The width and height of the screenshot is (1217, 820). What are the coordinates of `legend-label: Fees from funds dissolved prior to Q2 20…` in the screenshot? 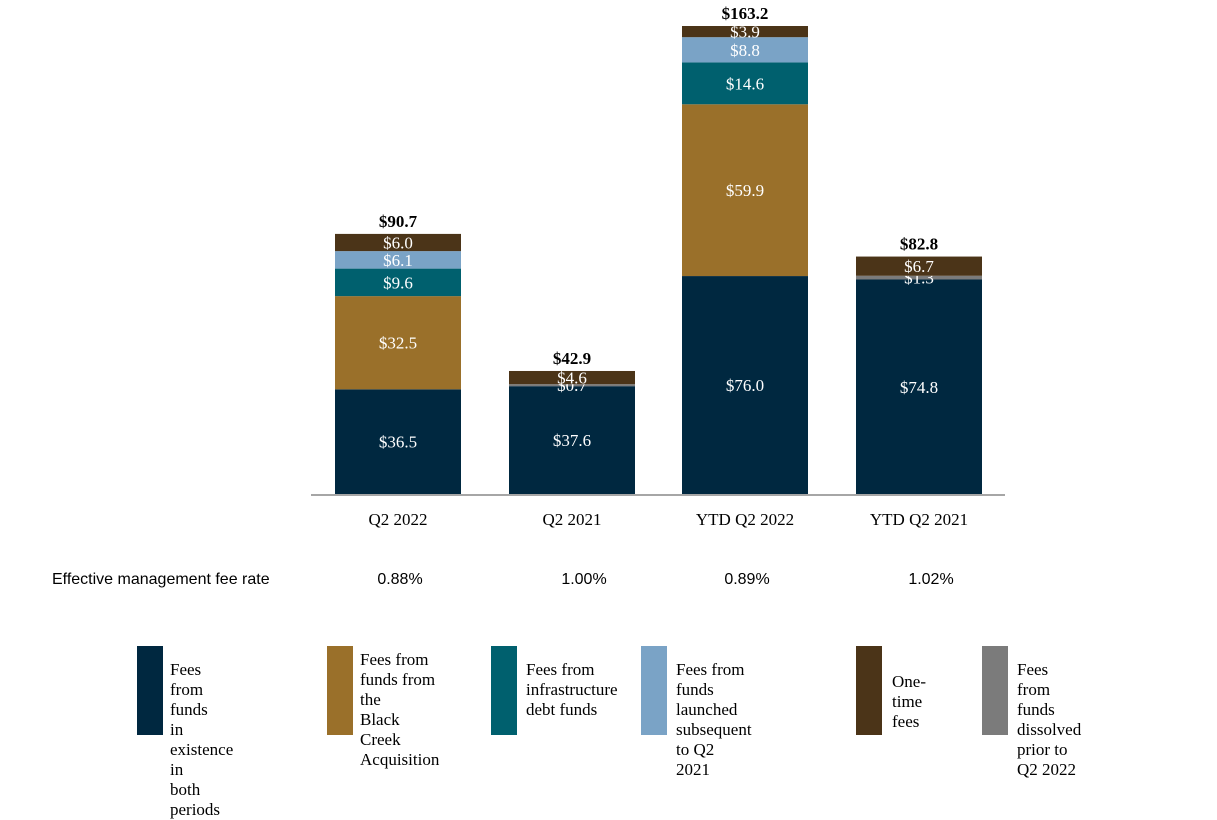 It's located at (1049, 719).